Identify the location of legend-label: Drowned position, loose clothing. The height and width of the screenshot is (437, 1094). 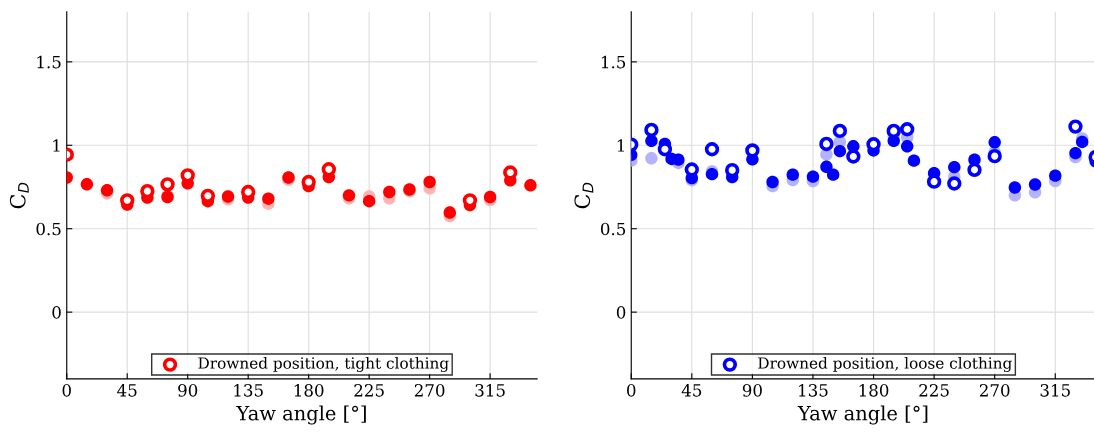
(885, 364).